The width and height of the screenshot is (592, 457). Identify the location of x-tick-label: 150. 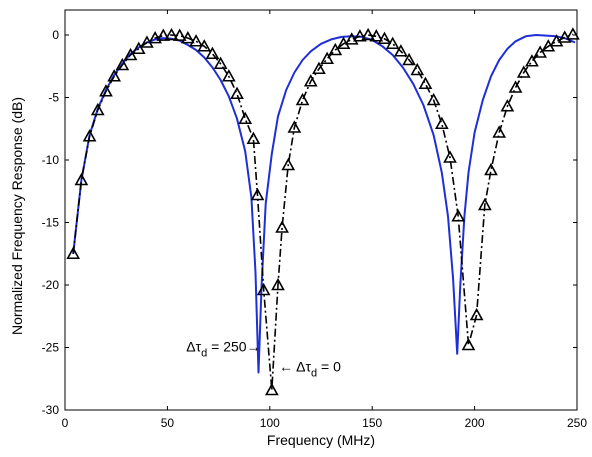
(372, 423).